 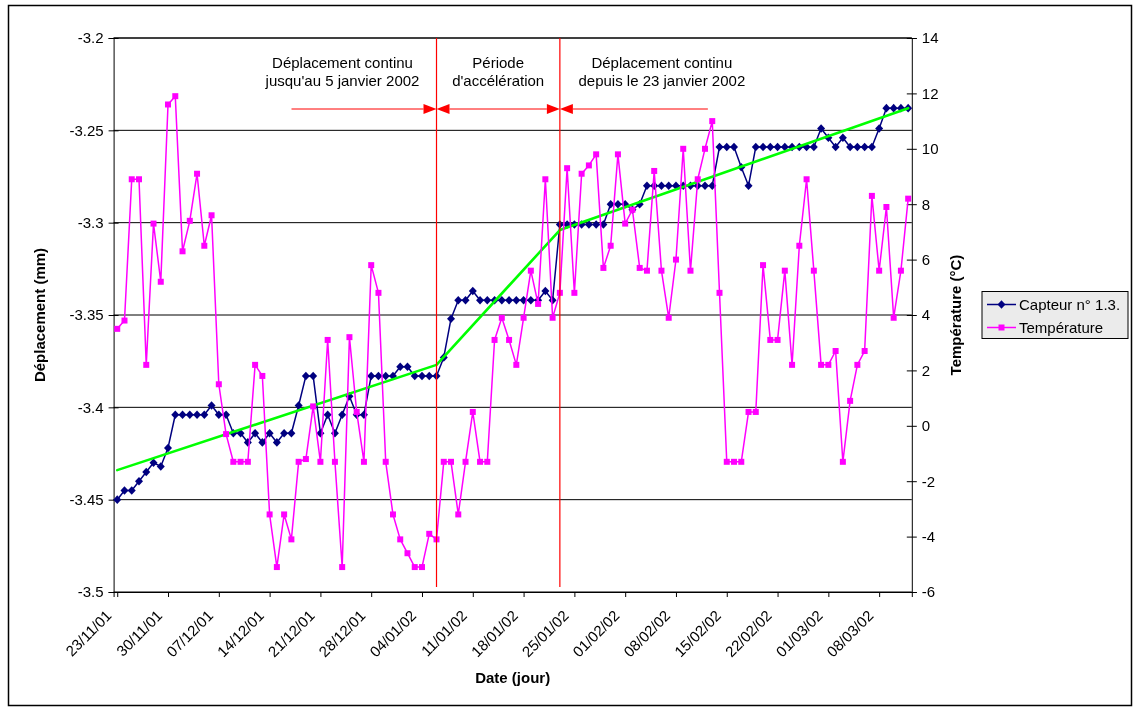 I want to click on y-tick-label: -3.3, so click(x=90, y=222).